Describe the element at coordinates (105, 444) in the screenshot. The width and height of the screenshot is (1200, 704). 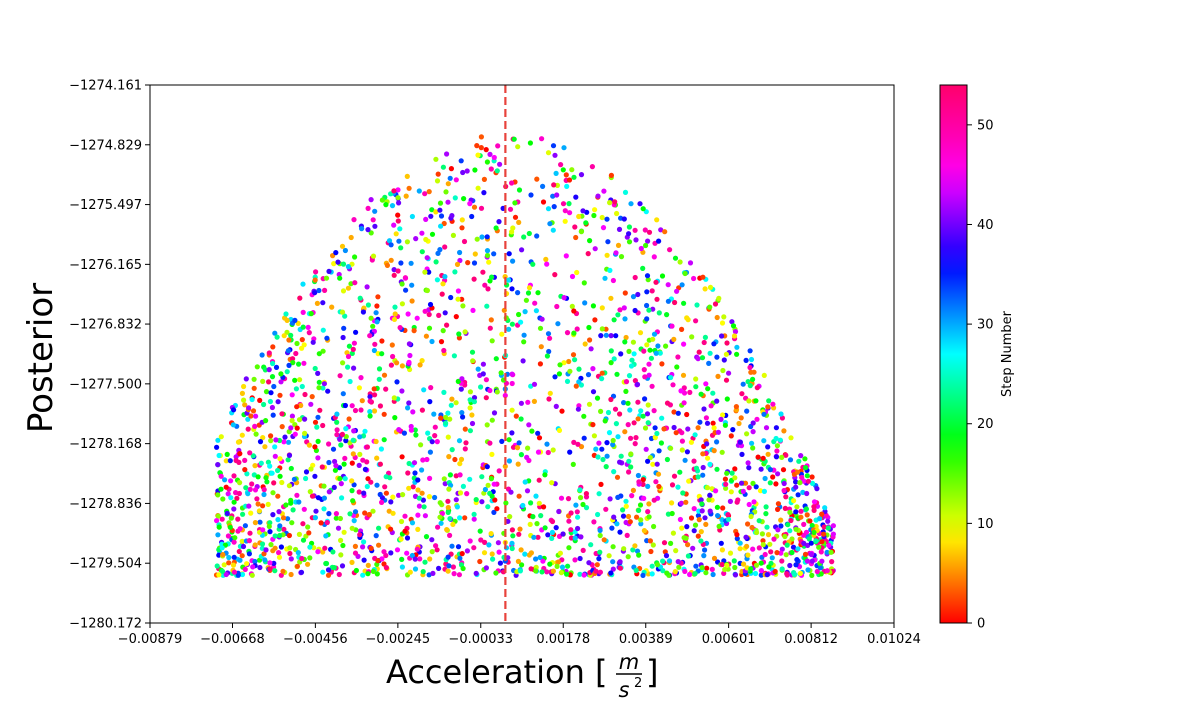
I see `y-tick-label: −1278.168` at that location.